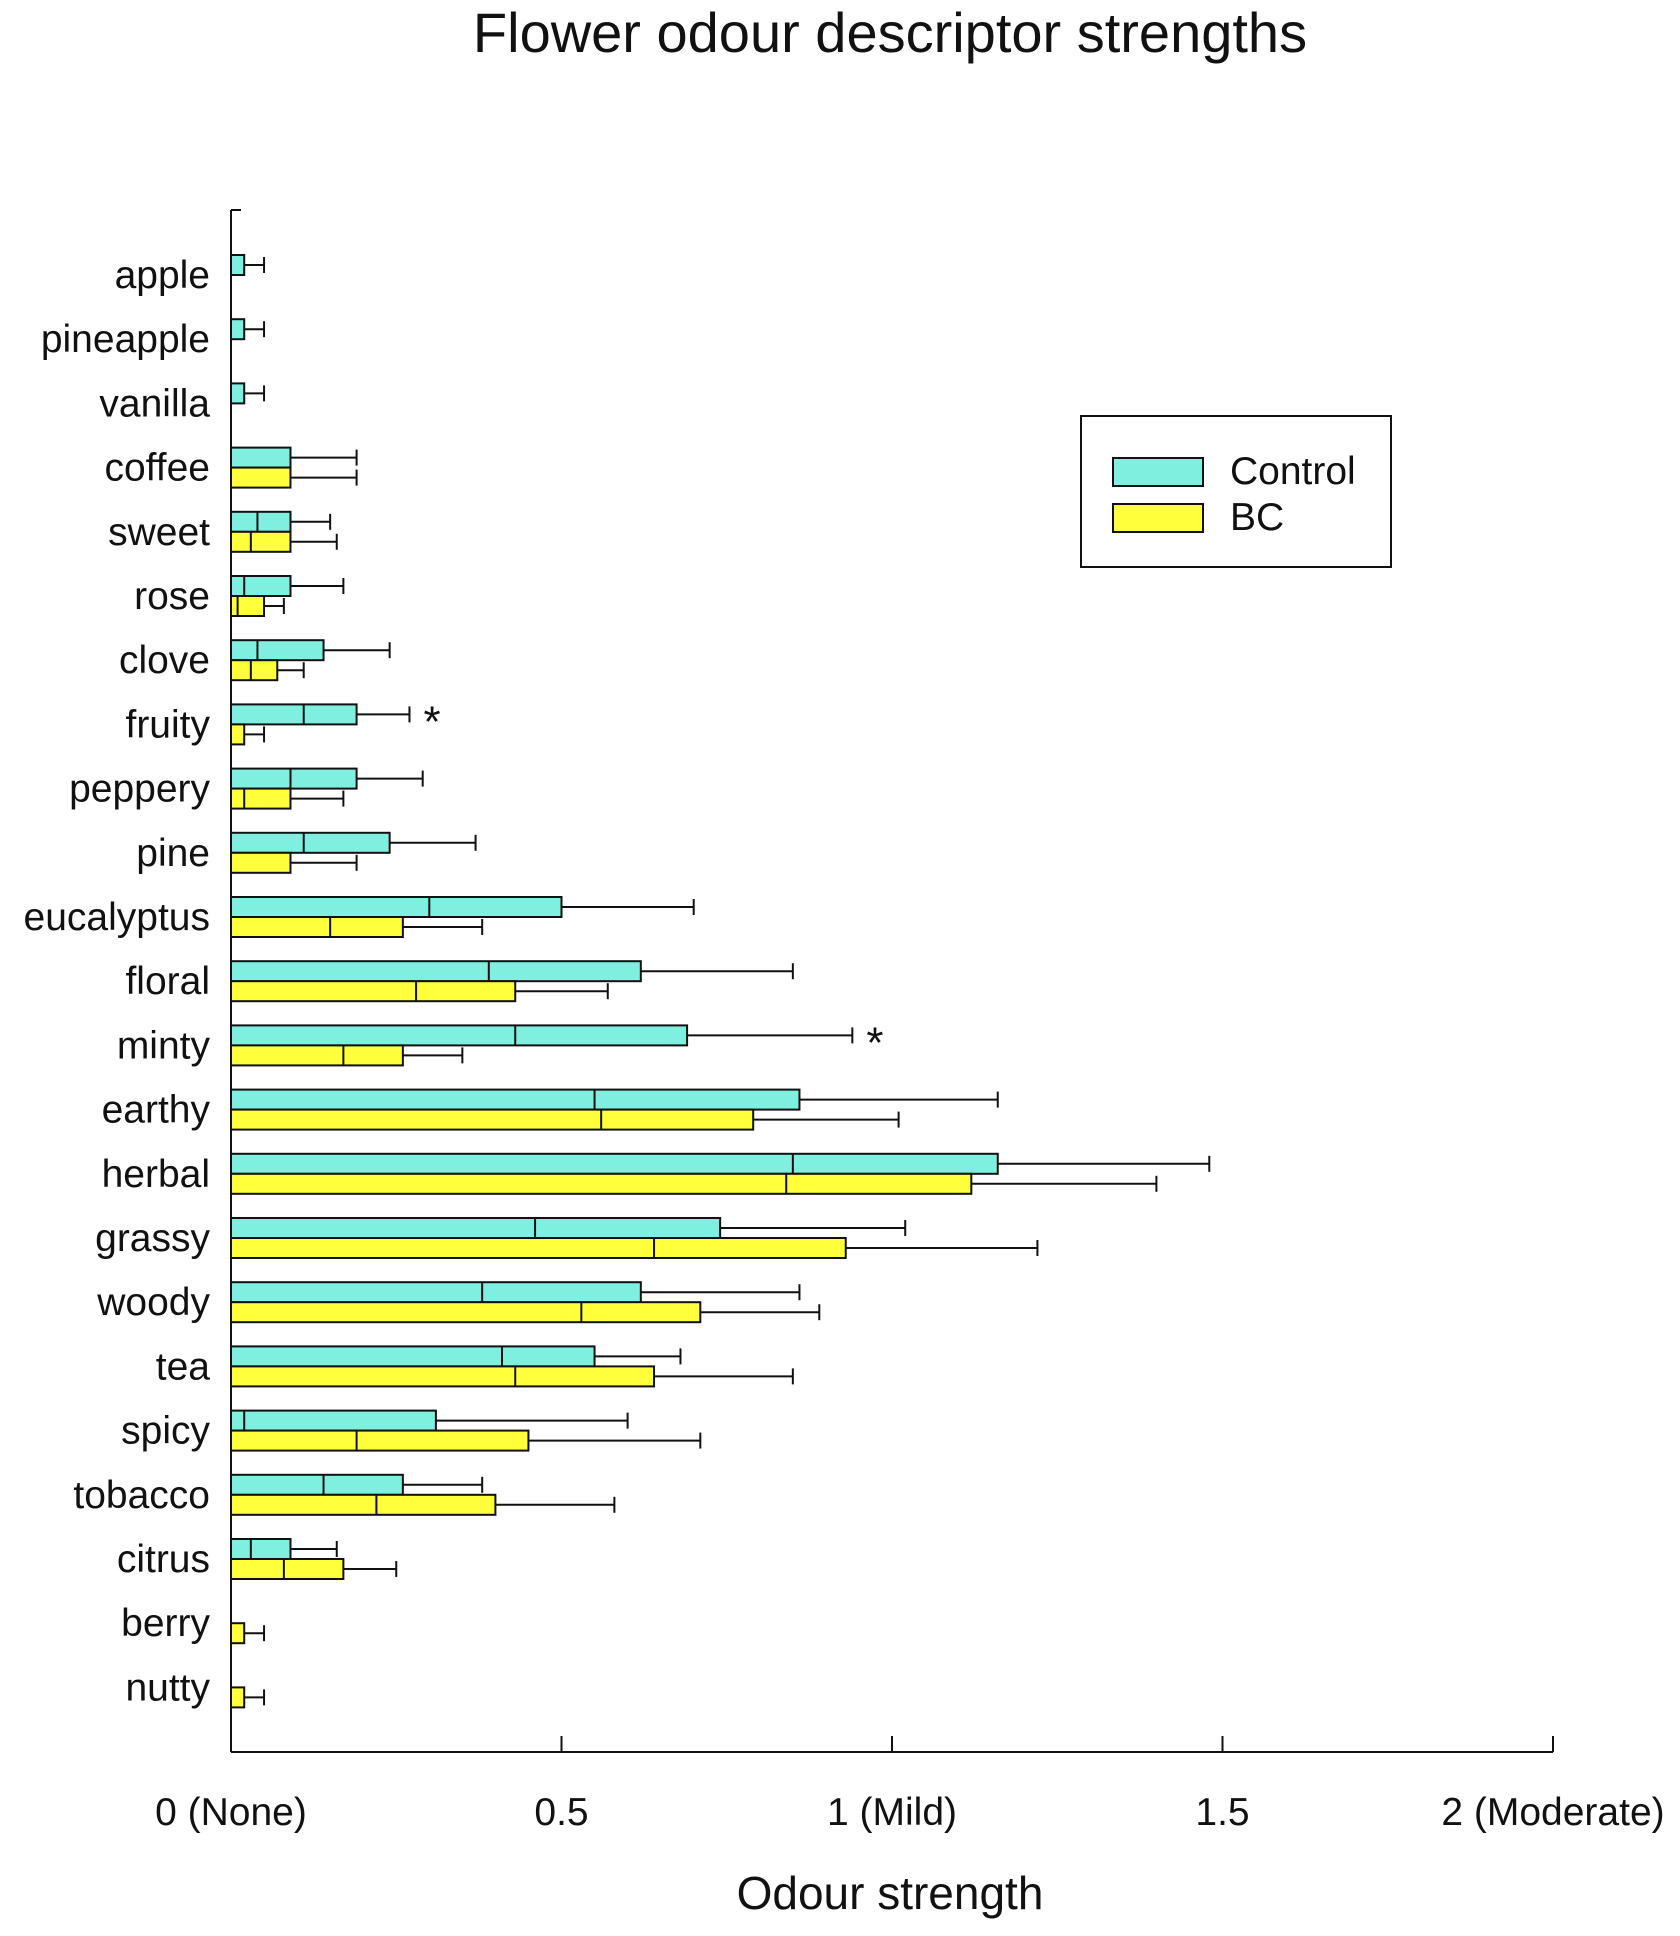  Describe the element at coordinates (1257, 517) in the screenshot. I see `legend-label-bc: BC` at that location.